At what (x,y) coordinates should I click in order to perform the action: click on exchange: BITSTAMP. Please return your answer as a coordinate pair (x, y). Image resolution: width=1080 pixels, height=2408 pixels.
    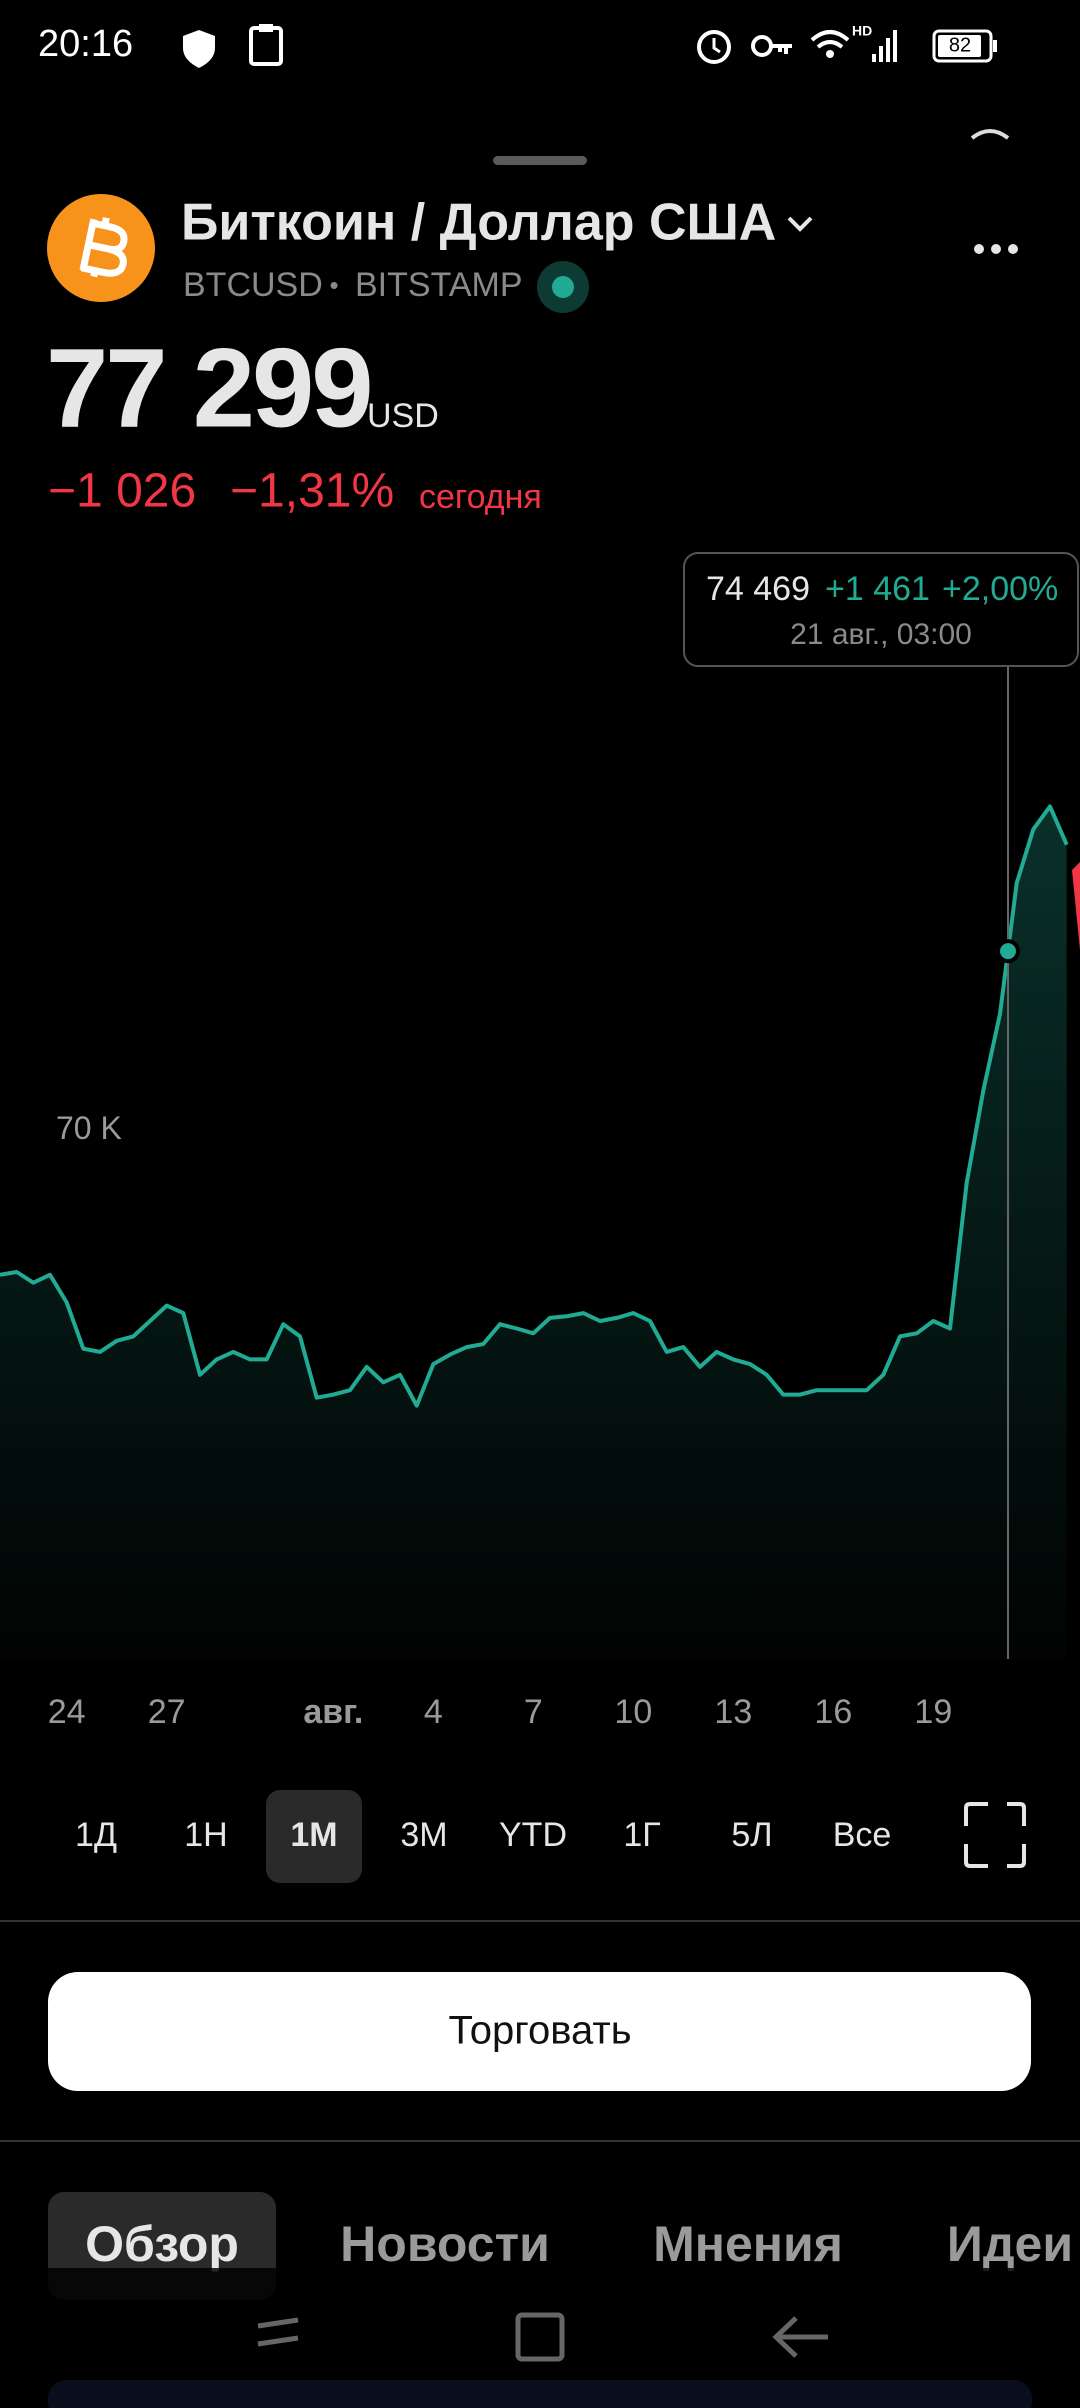
    Looking at the image, I should click on (439, 285).